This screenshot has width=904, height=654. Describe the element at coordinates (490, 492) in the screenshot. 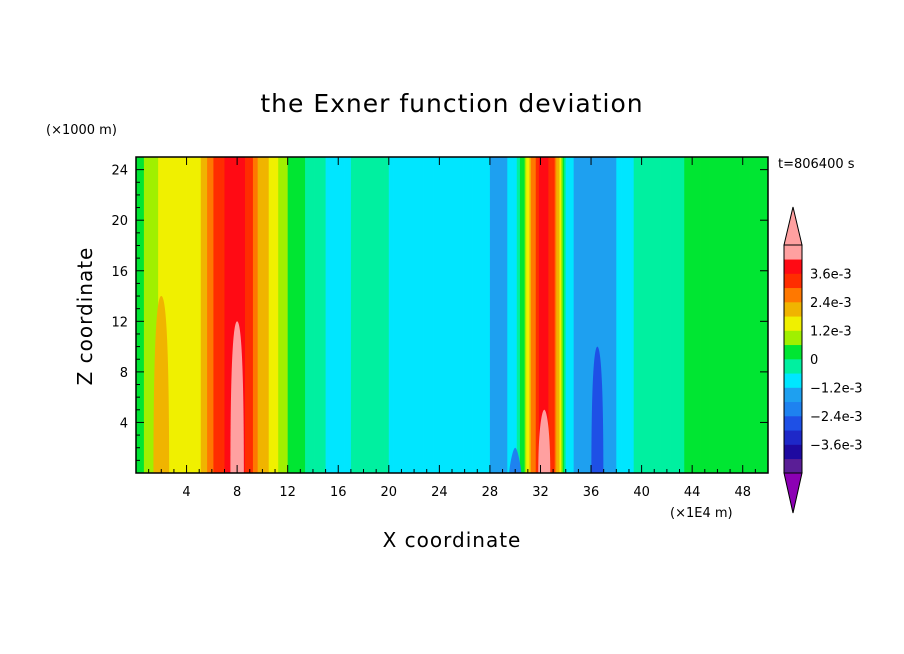

I see `x-tick-label: 28` at that location.